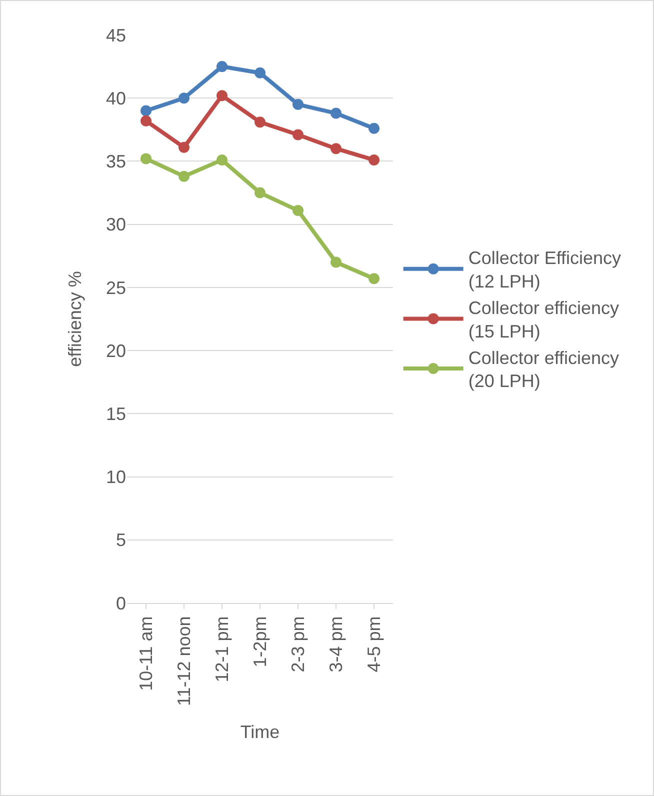  What do you see at coordinates (544, 370) in the screenshot?
I see `legend-label: Collector efficiency (20 LPH)` at bounding box center [544, 370].